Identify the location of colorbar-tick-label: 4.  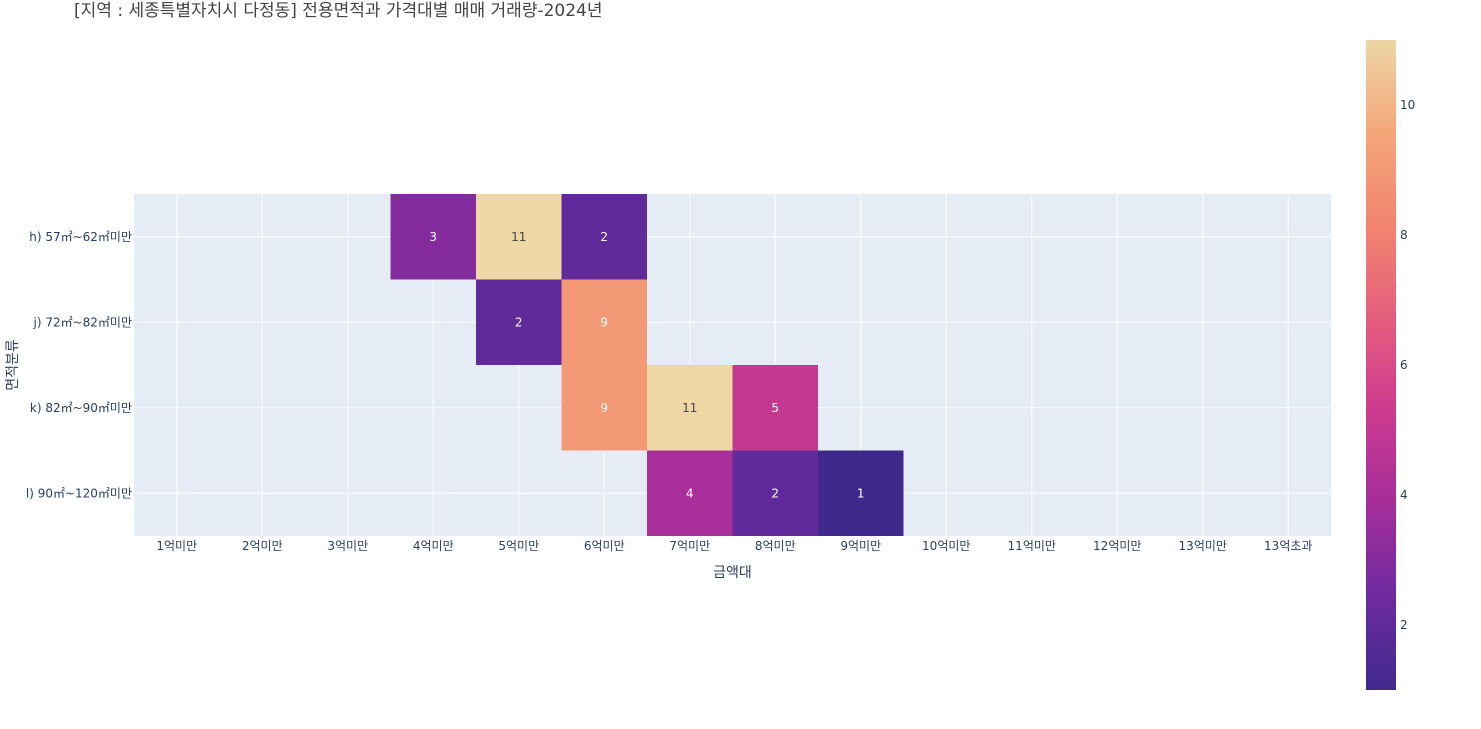
(1404, 495).